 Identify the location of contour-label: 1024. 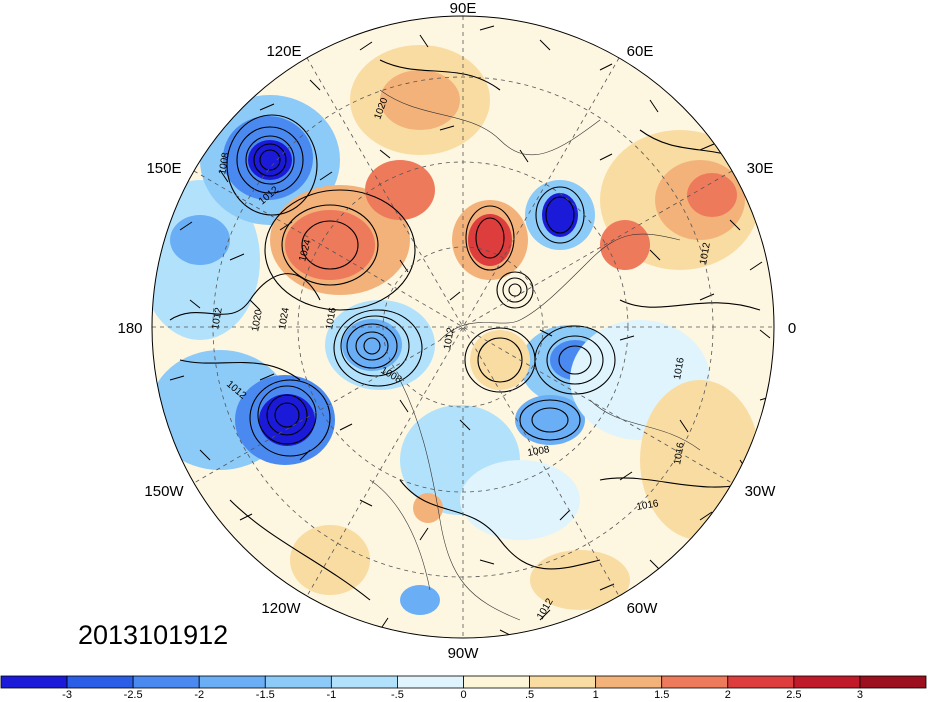
(284, 318).